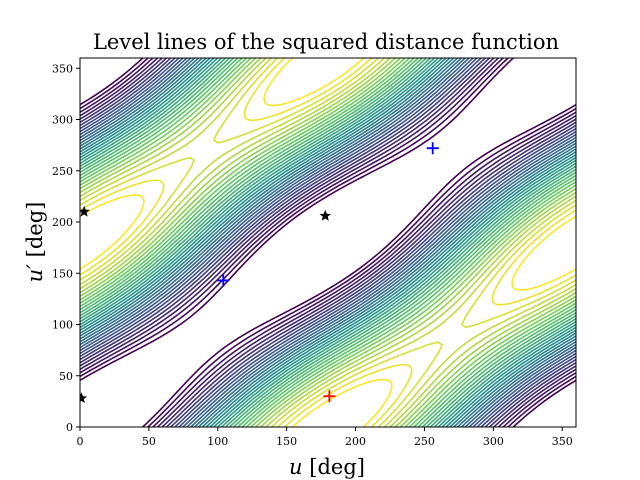 The width and height of the screenshot is (640, 480). What do you see at coordinates (62, 68) in the screenshot?
I see `y-tick-label: 350` at bounding box center [62, 68].